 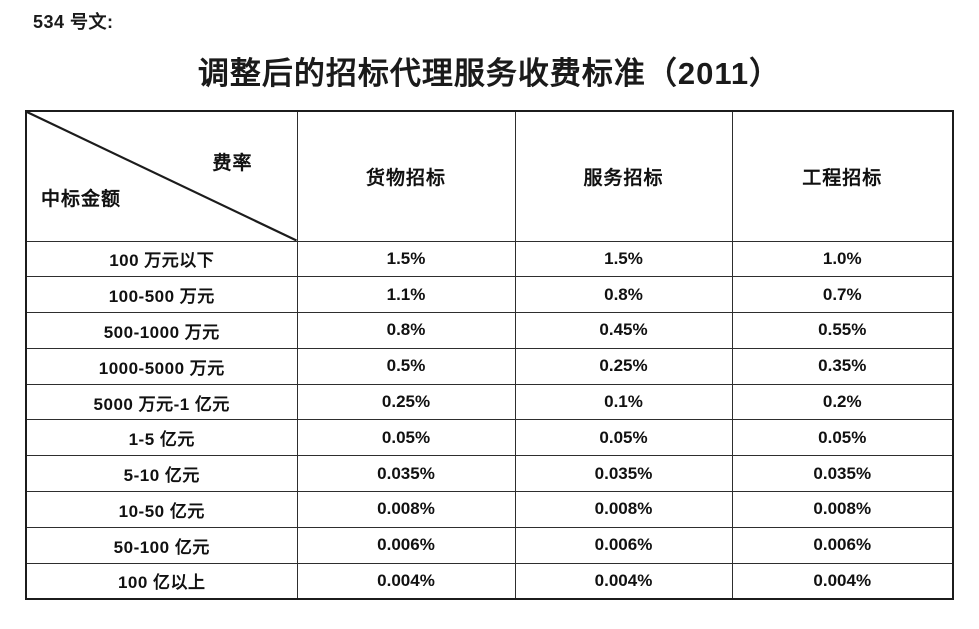 I want to click on doc-number-label: 534 号文:, so click(x=73, y=22).